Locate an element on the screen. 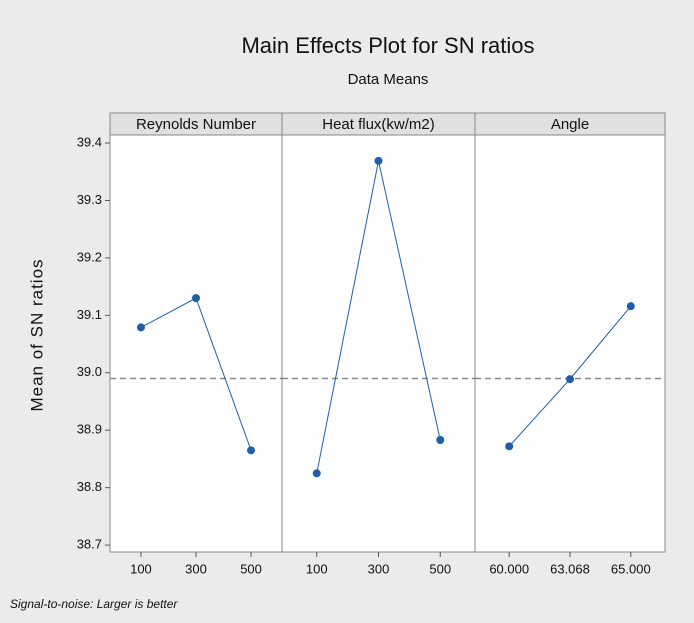 The image size is (694, 623). x-tick-label: 60.000 is located at coordinates (509, 568).